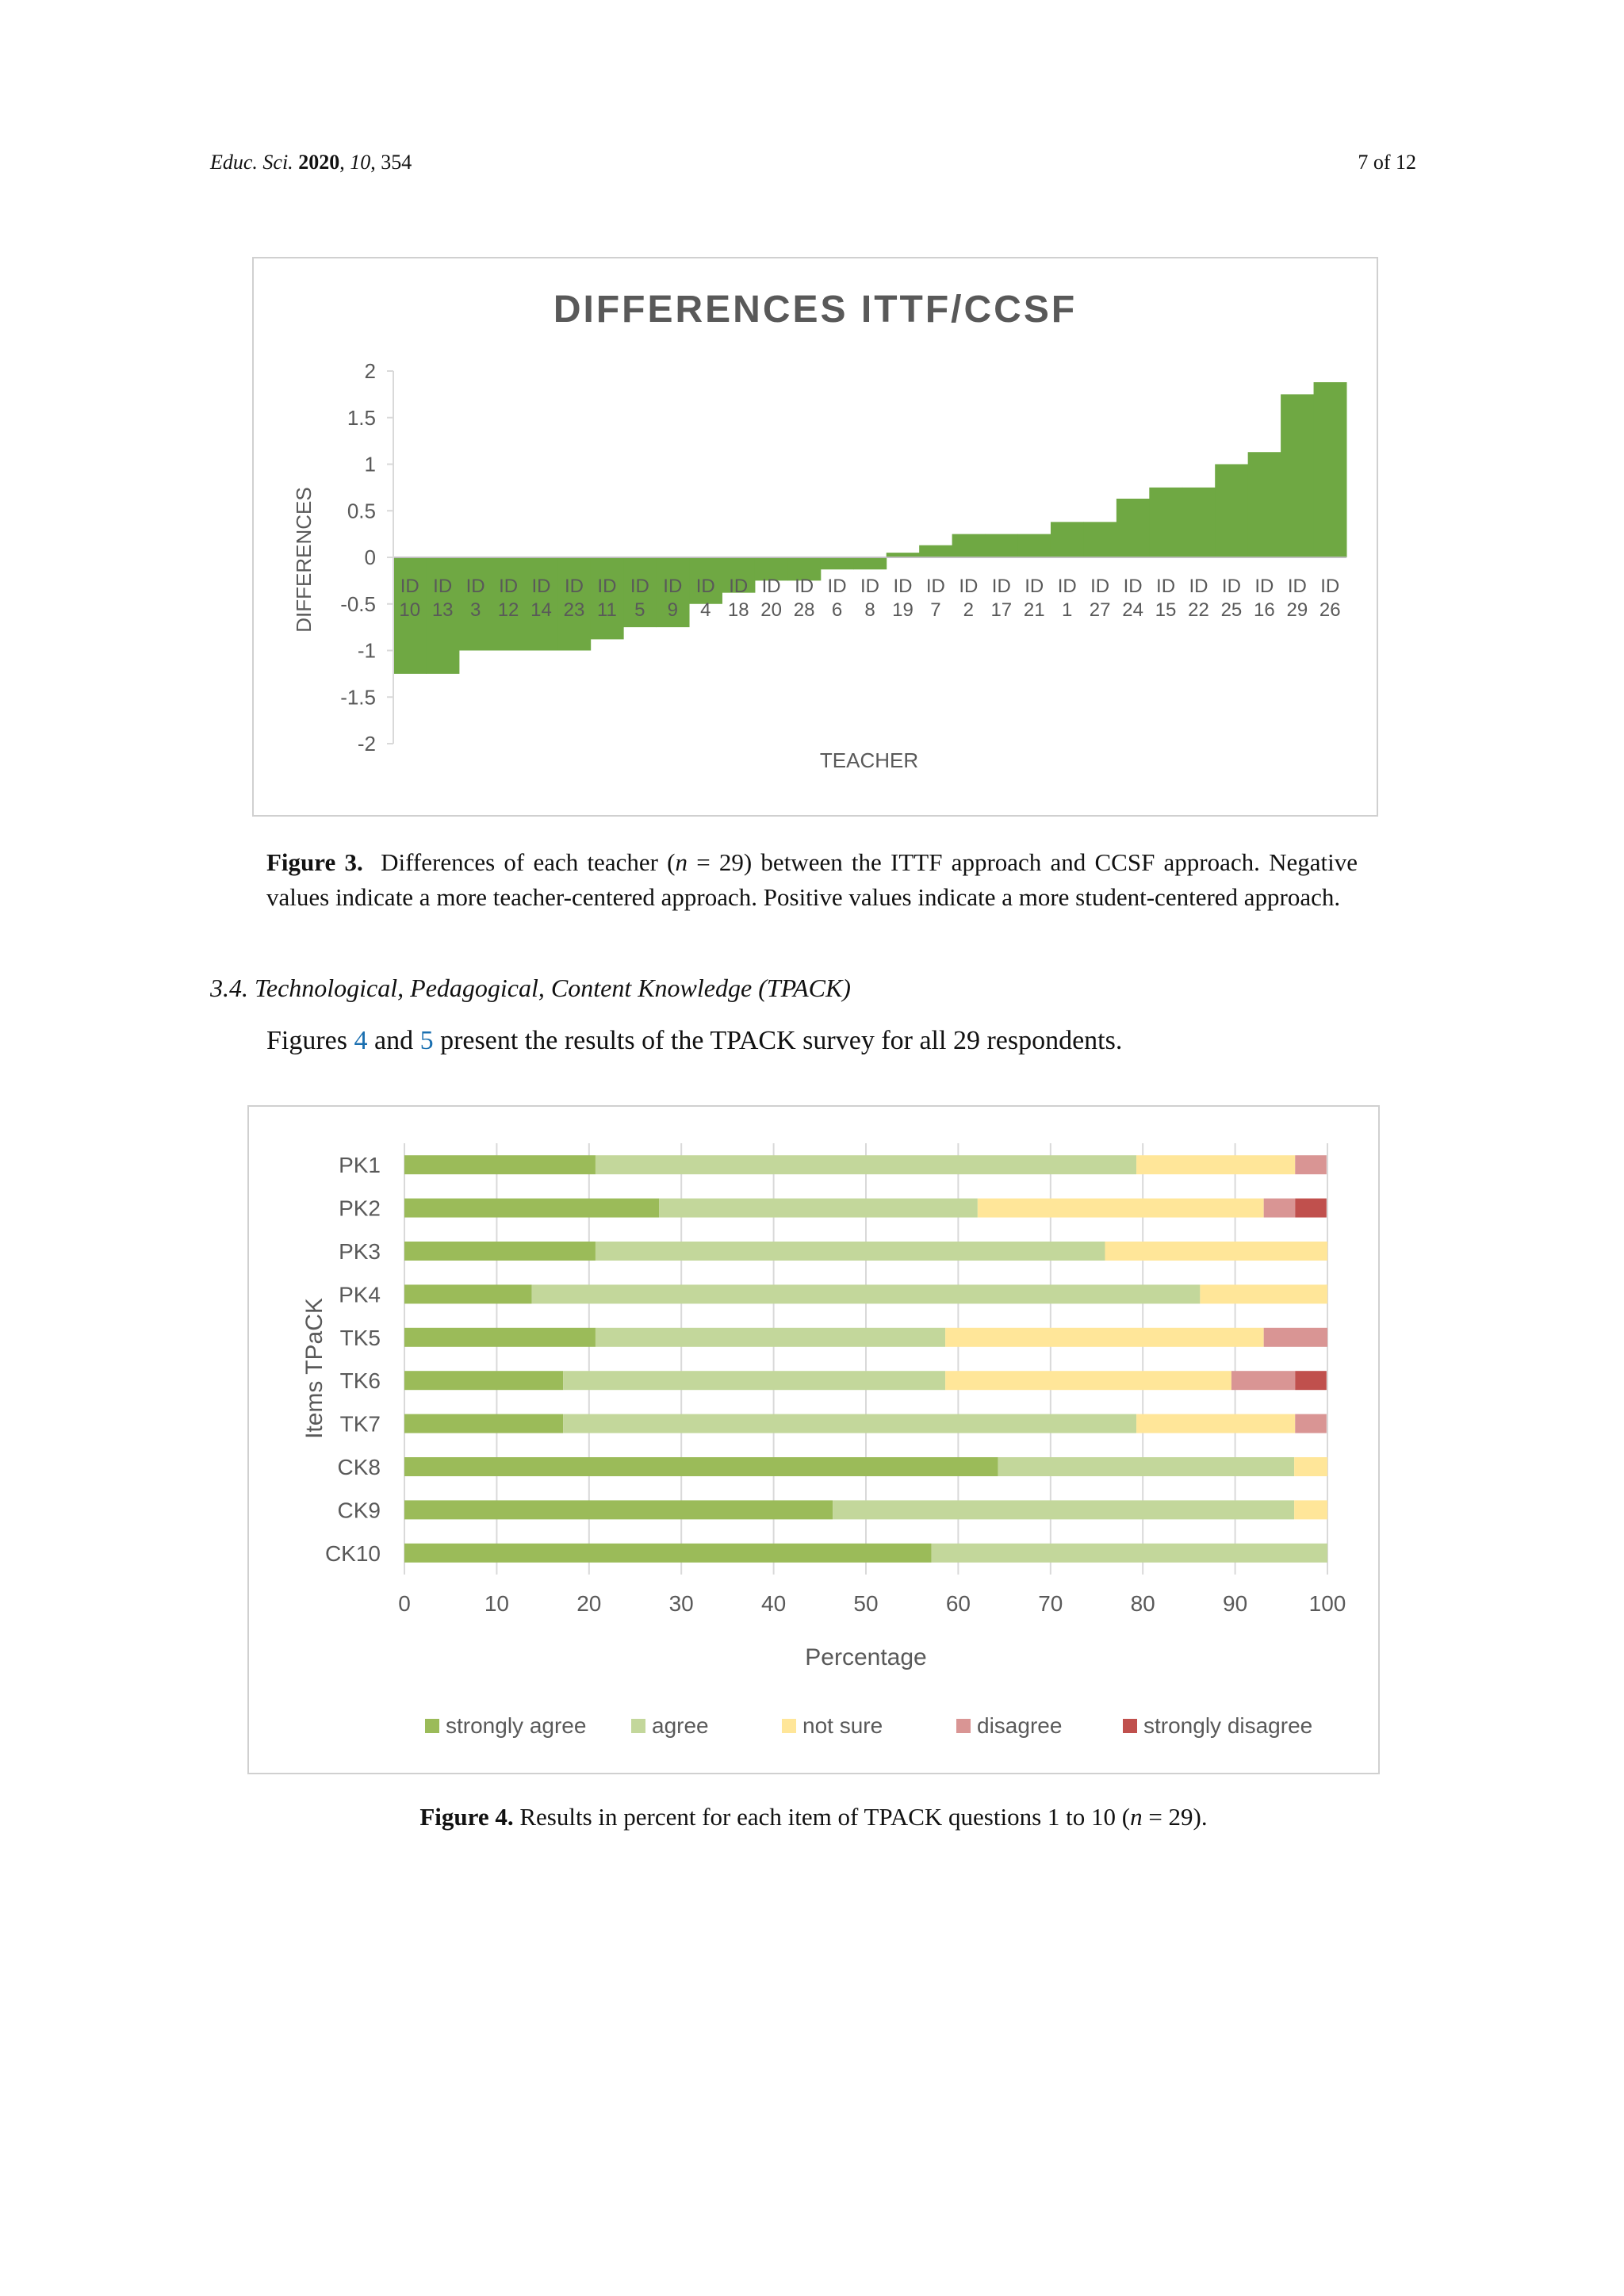  I want to click on x-tick-label: 80, so click(1143, 1603).